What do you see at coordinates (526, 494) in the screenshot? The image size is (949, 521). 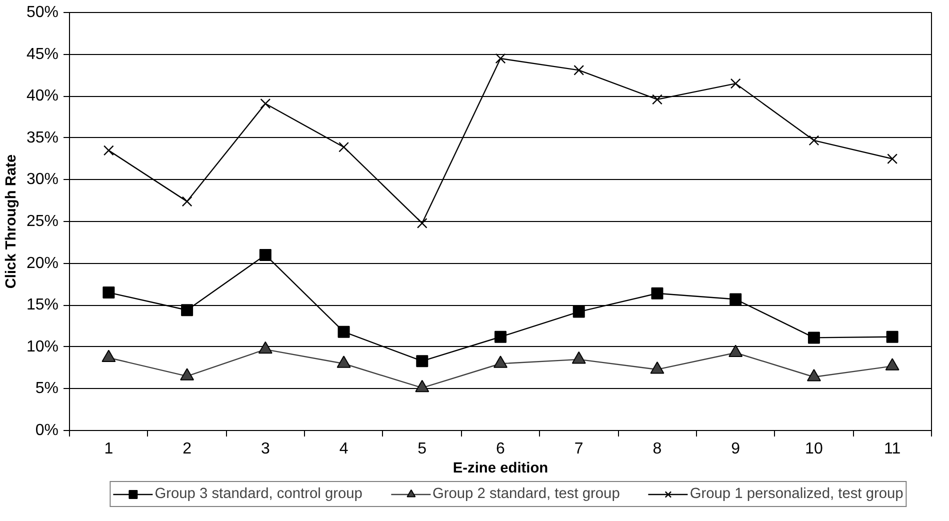 I see `legend-label: Group 2 standard, test group` at bounding box center [526, 494].